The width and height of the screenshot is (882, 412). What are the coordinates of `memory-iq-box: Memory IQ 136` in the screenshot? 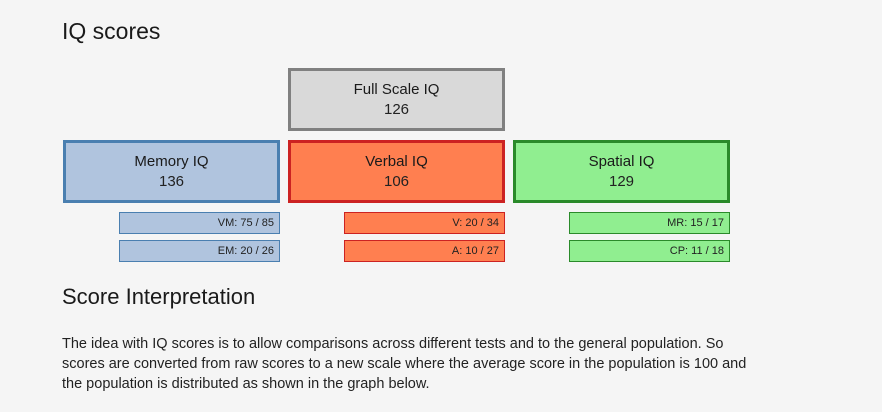 It's located at (171, 171).